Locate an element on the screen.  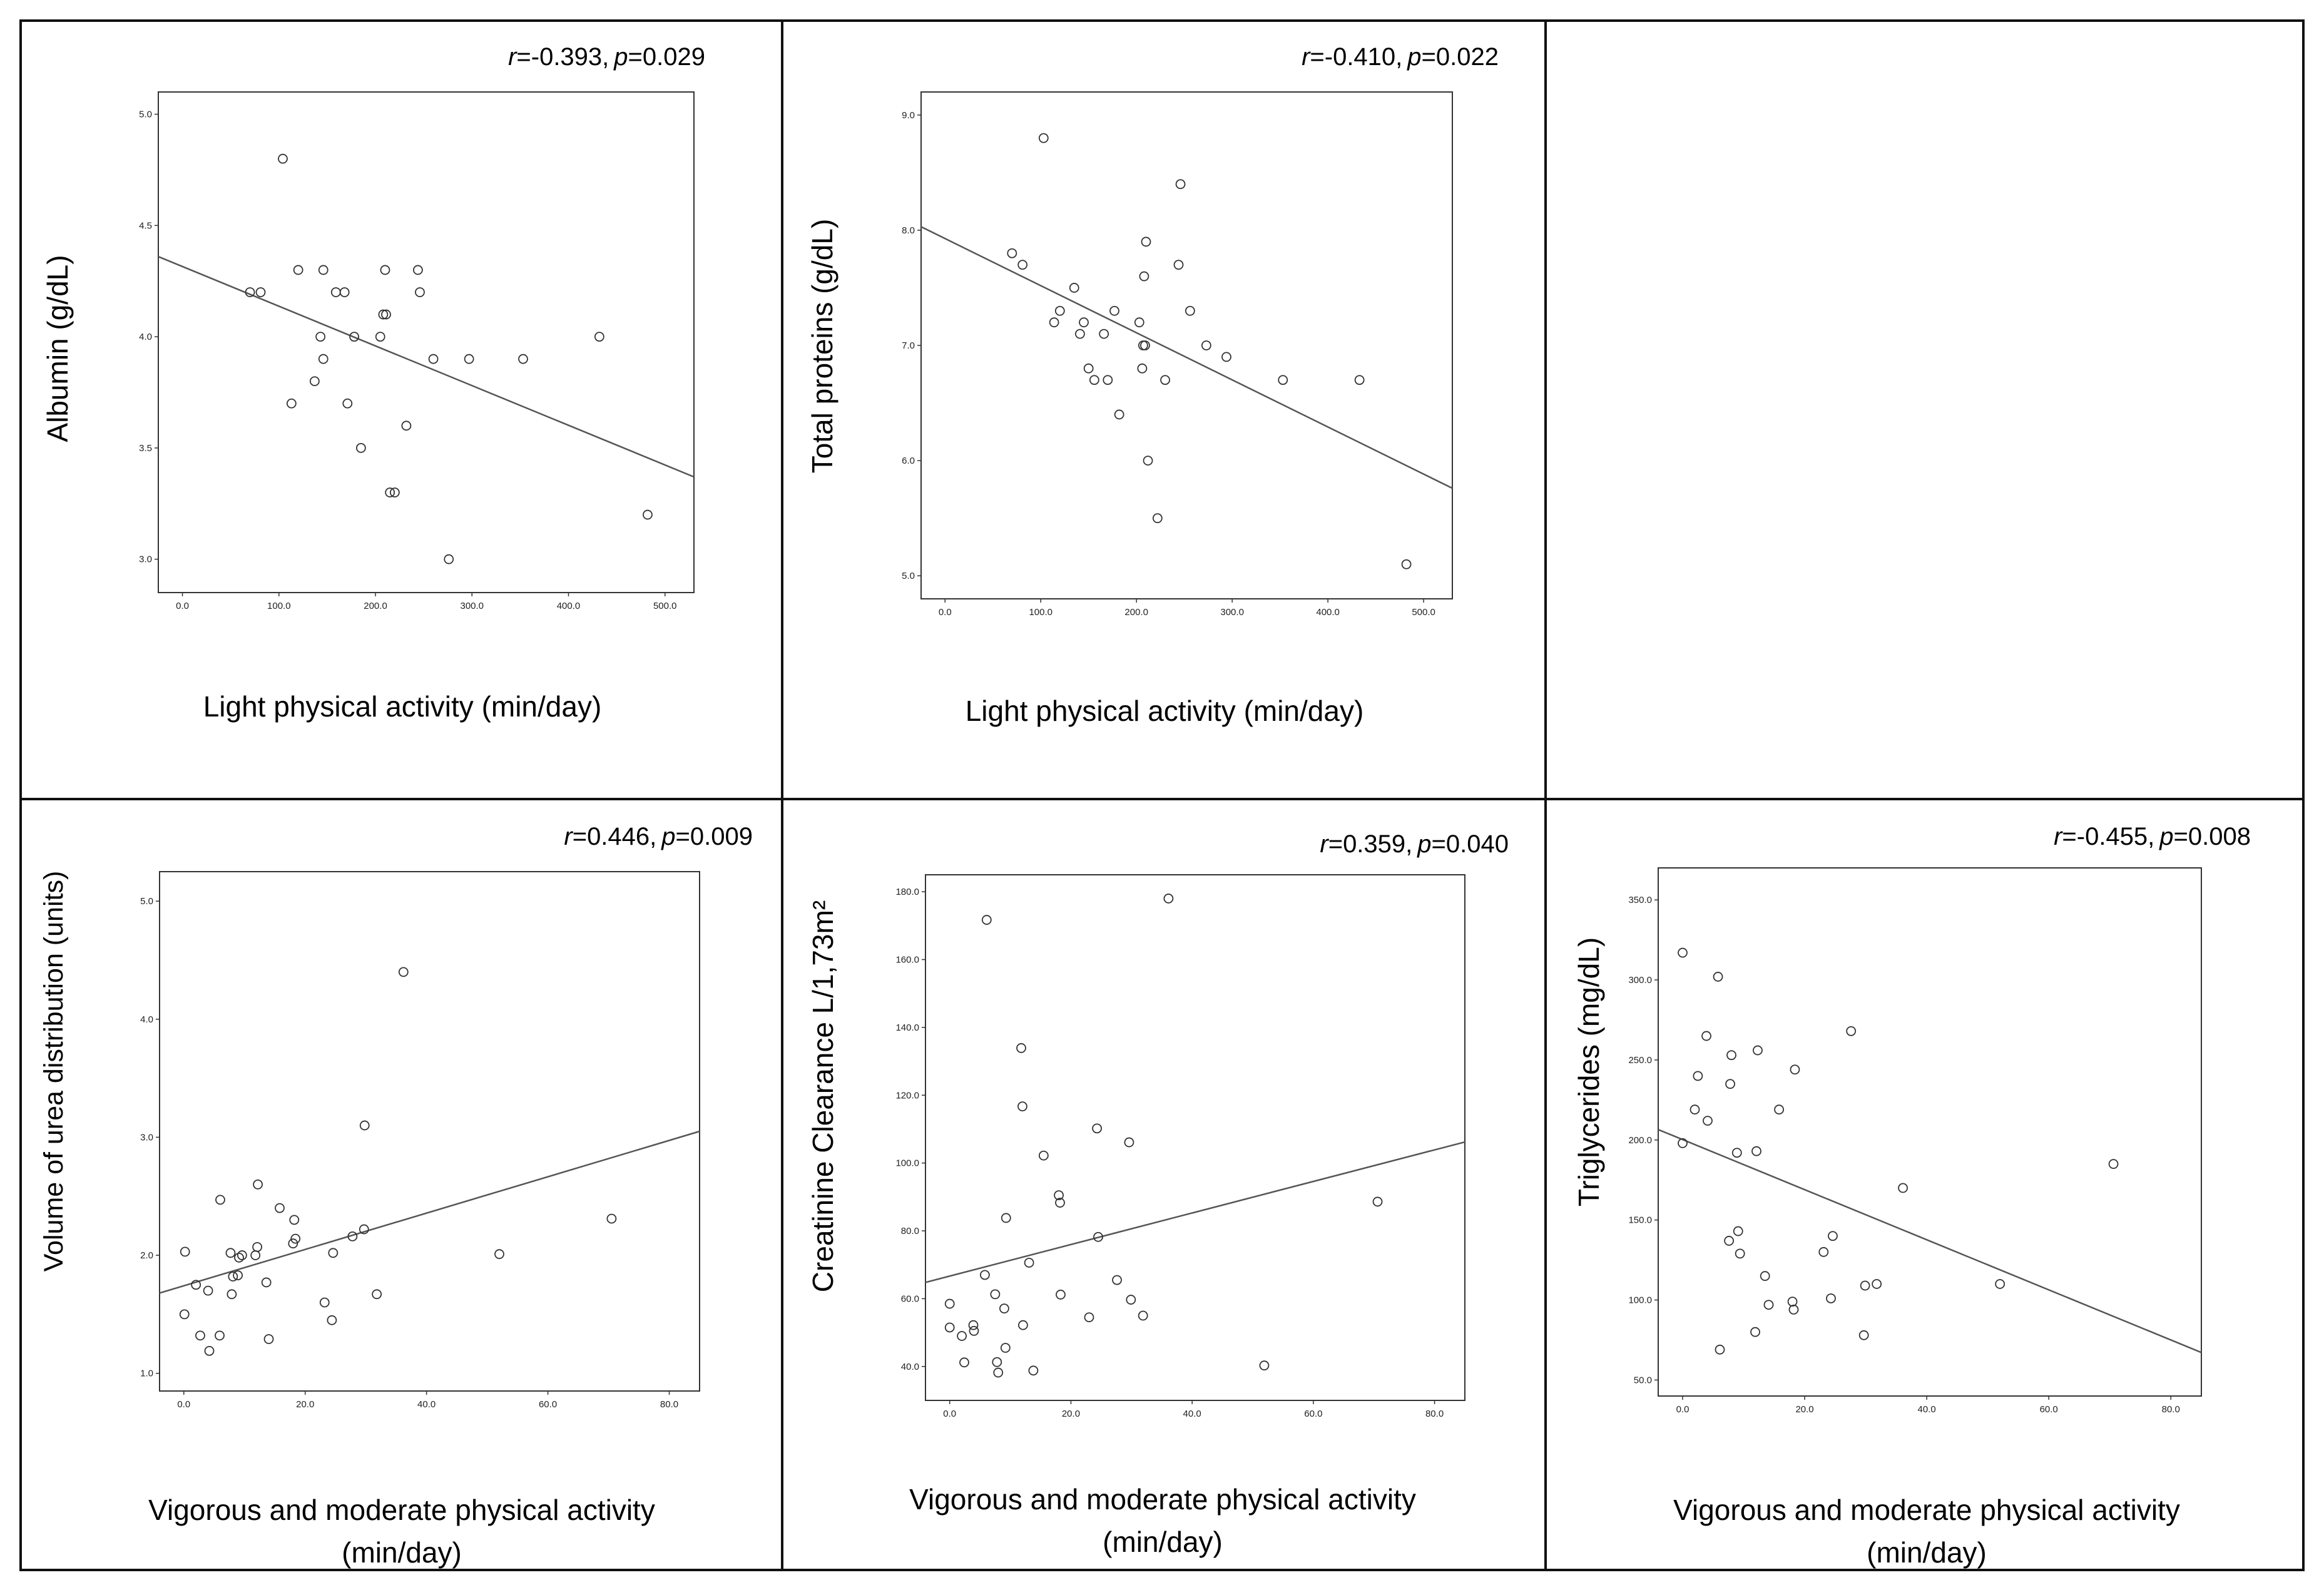
r-value: =-0.410, is located at coordinates (1356, 57).